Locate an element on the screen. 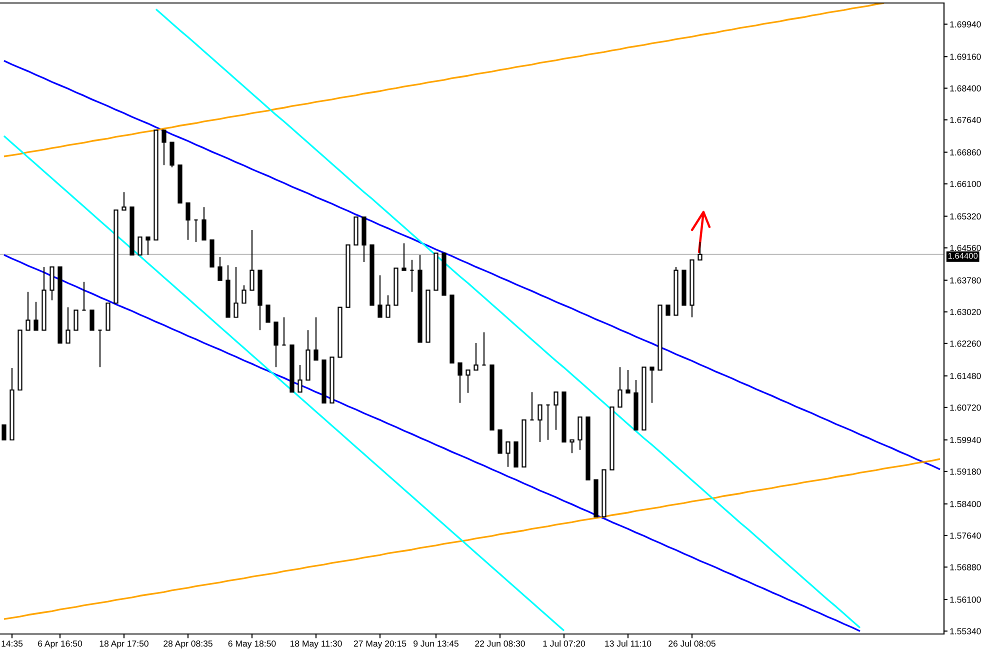 The height and width of the screenshot is (651, 984). ref-line-label: 1.64400 is located at coordinates (963, 255).